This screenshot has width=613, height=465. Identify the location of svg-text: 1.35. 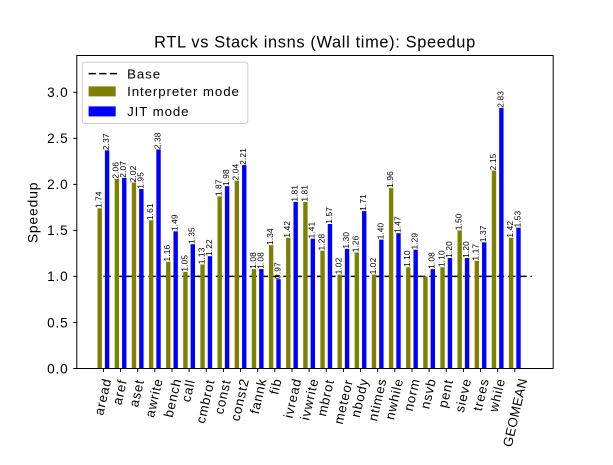
(192, 235).